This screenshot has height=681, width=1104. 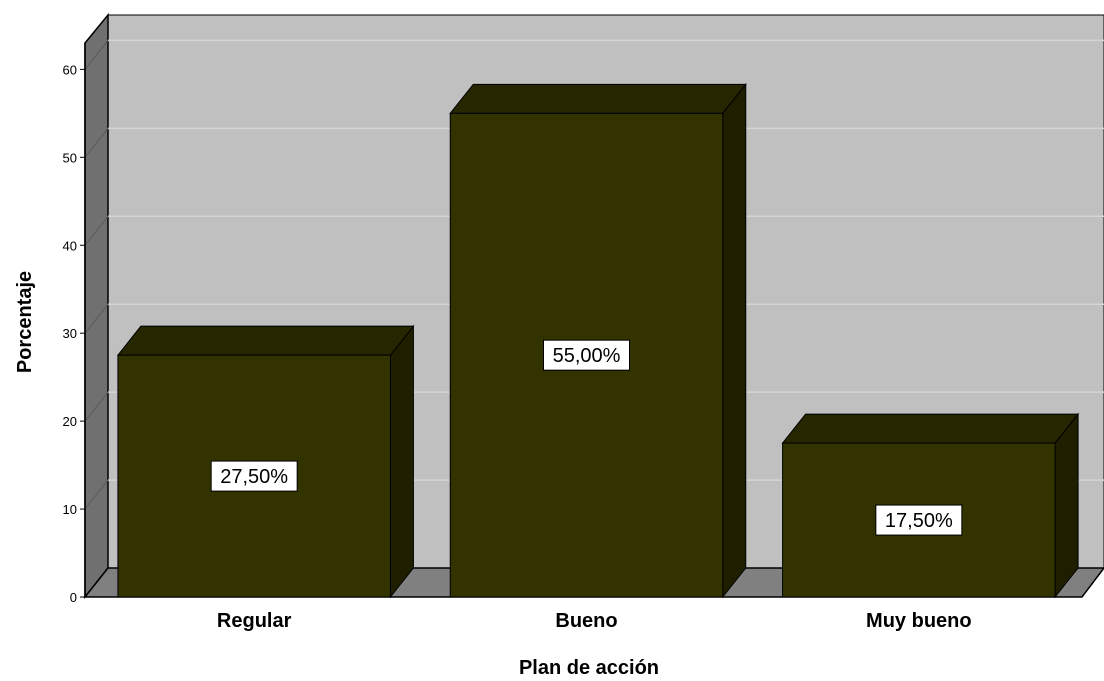 What do you see at coordinates (70, 509) in the screenshot?
I see `y-tick-label: 10` at bounding box center [70, 509].